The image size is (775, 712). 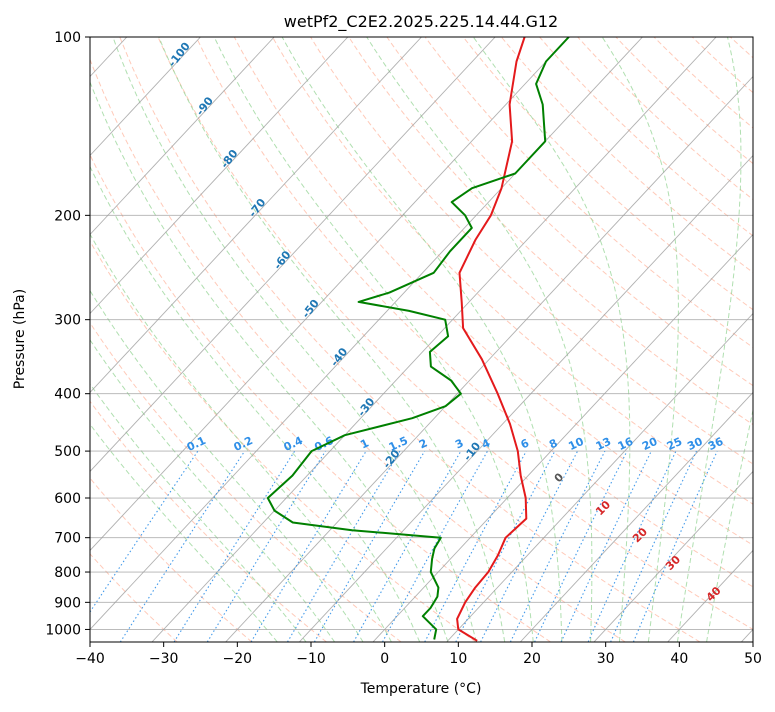 What do you see at coordinates (753, 659) in the screenshot?
I see `x-tick-label: 50` at bounding box center [753, 659].